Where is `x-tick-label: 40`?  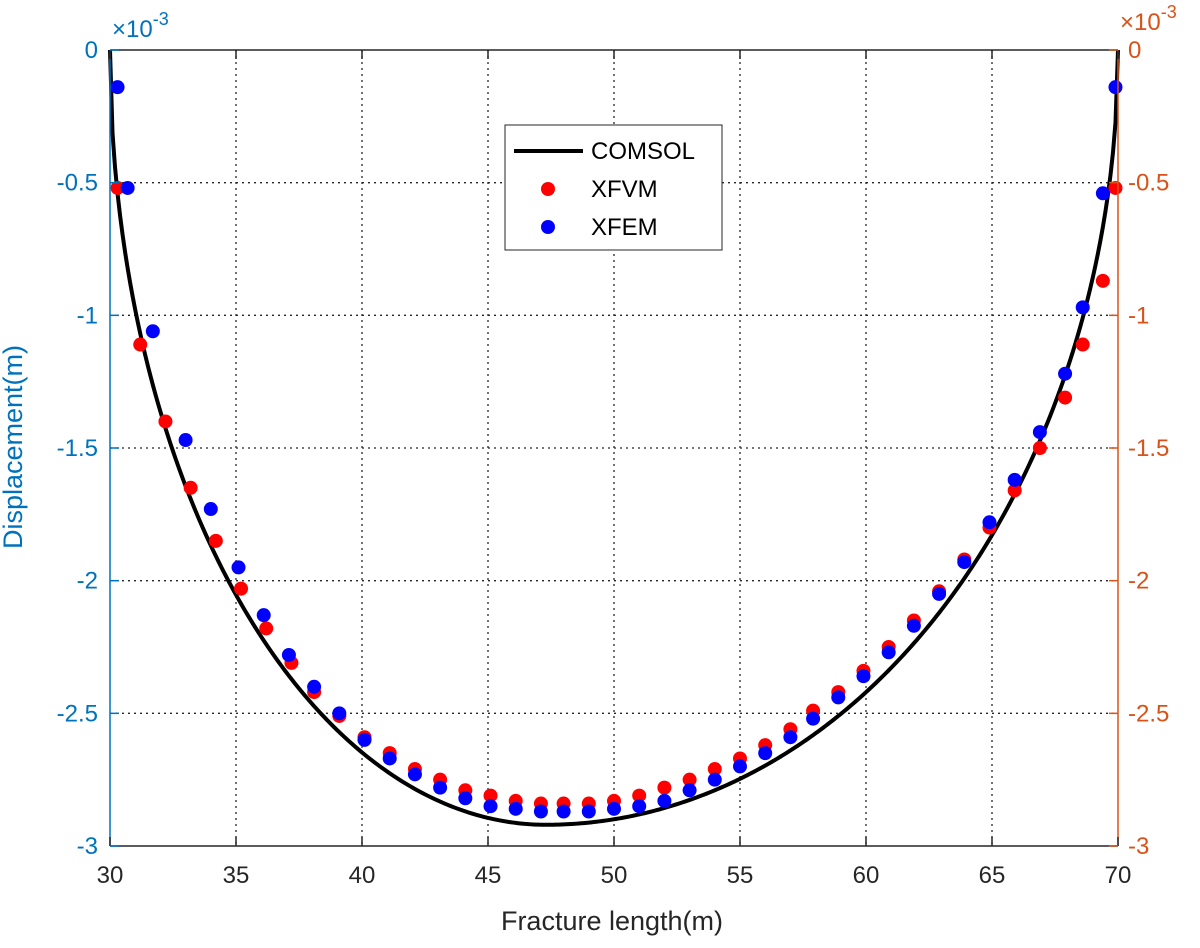
x-tick-label: 40 is located at coordinates (362, 875).